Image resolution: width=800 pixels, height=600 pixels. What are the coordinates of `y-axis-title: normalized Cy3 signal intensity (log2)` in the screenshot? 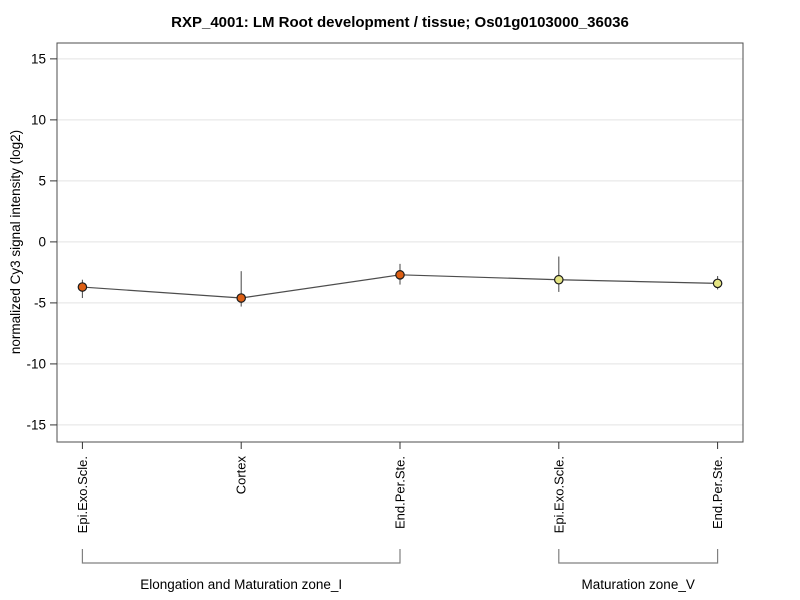 It's located at (15, 242).